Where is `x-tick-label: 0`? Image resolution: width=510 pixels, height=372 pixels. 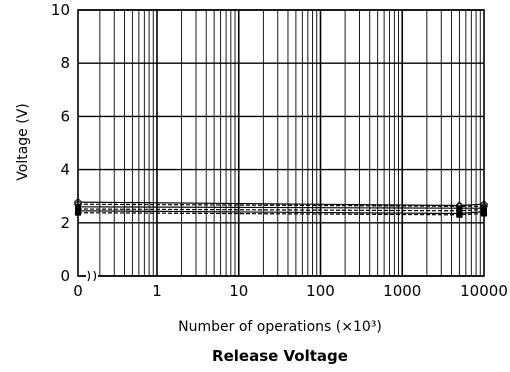 x-tick-label: 0 is located at coordinates (78, 291).